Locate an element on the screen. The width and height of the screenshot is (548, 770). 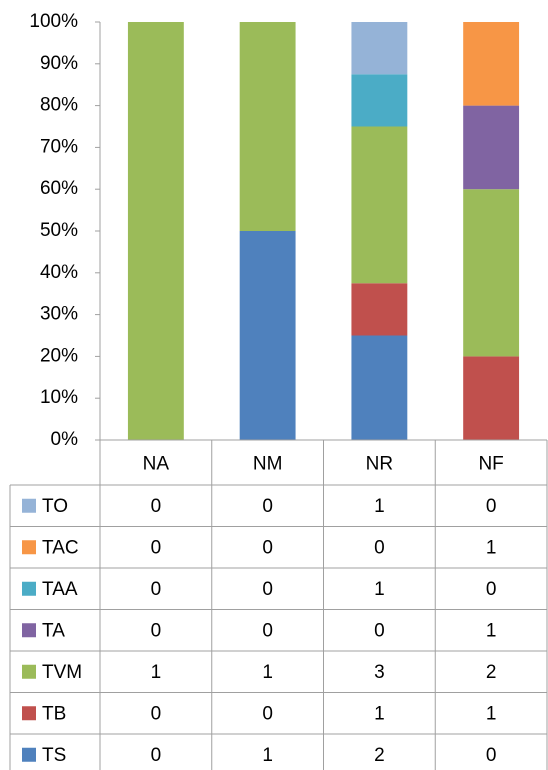
x-tick-label: NA is located at coordinates (156, 464).